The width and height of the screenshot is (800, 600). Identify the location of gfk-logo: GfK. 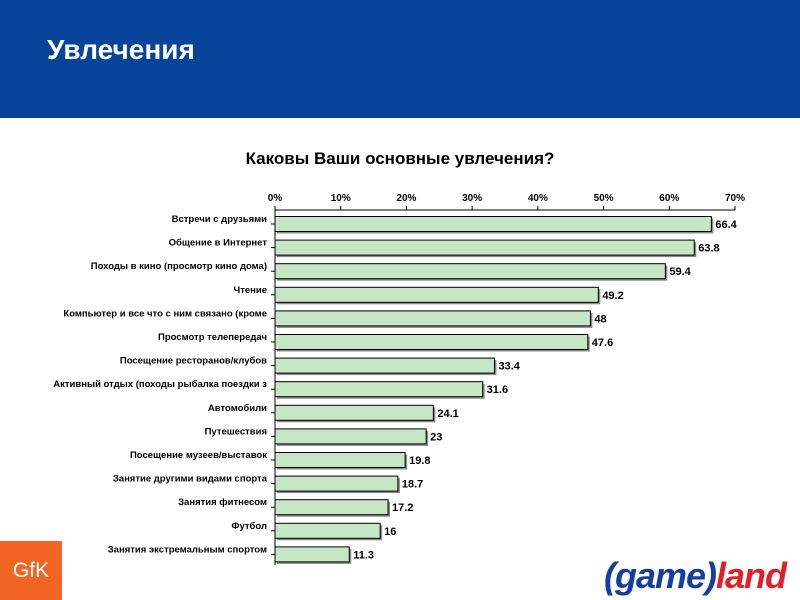
(31, 570).